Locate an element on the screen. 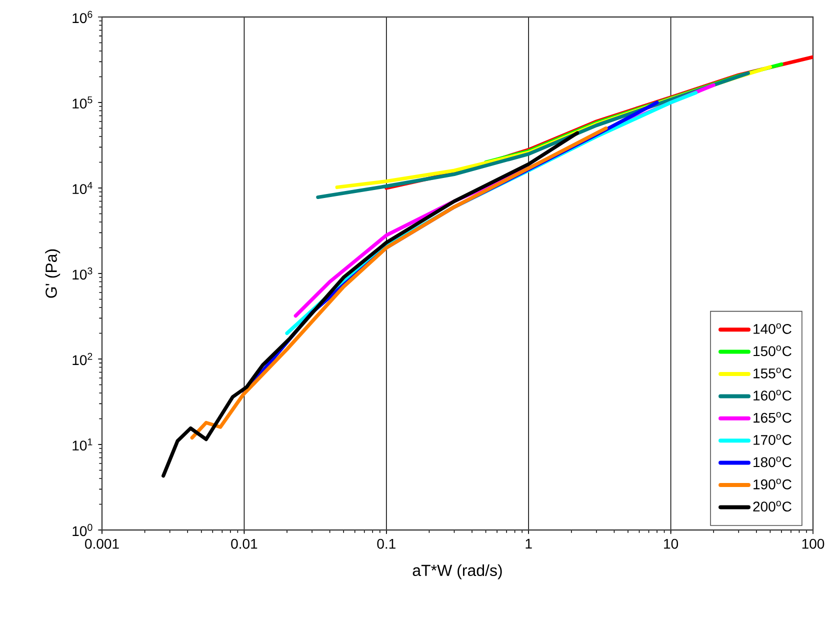  y-tick-label: 10$^{6}$ is located at coordinates (82, 17).